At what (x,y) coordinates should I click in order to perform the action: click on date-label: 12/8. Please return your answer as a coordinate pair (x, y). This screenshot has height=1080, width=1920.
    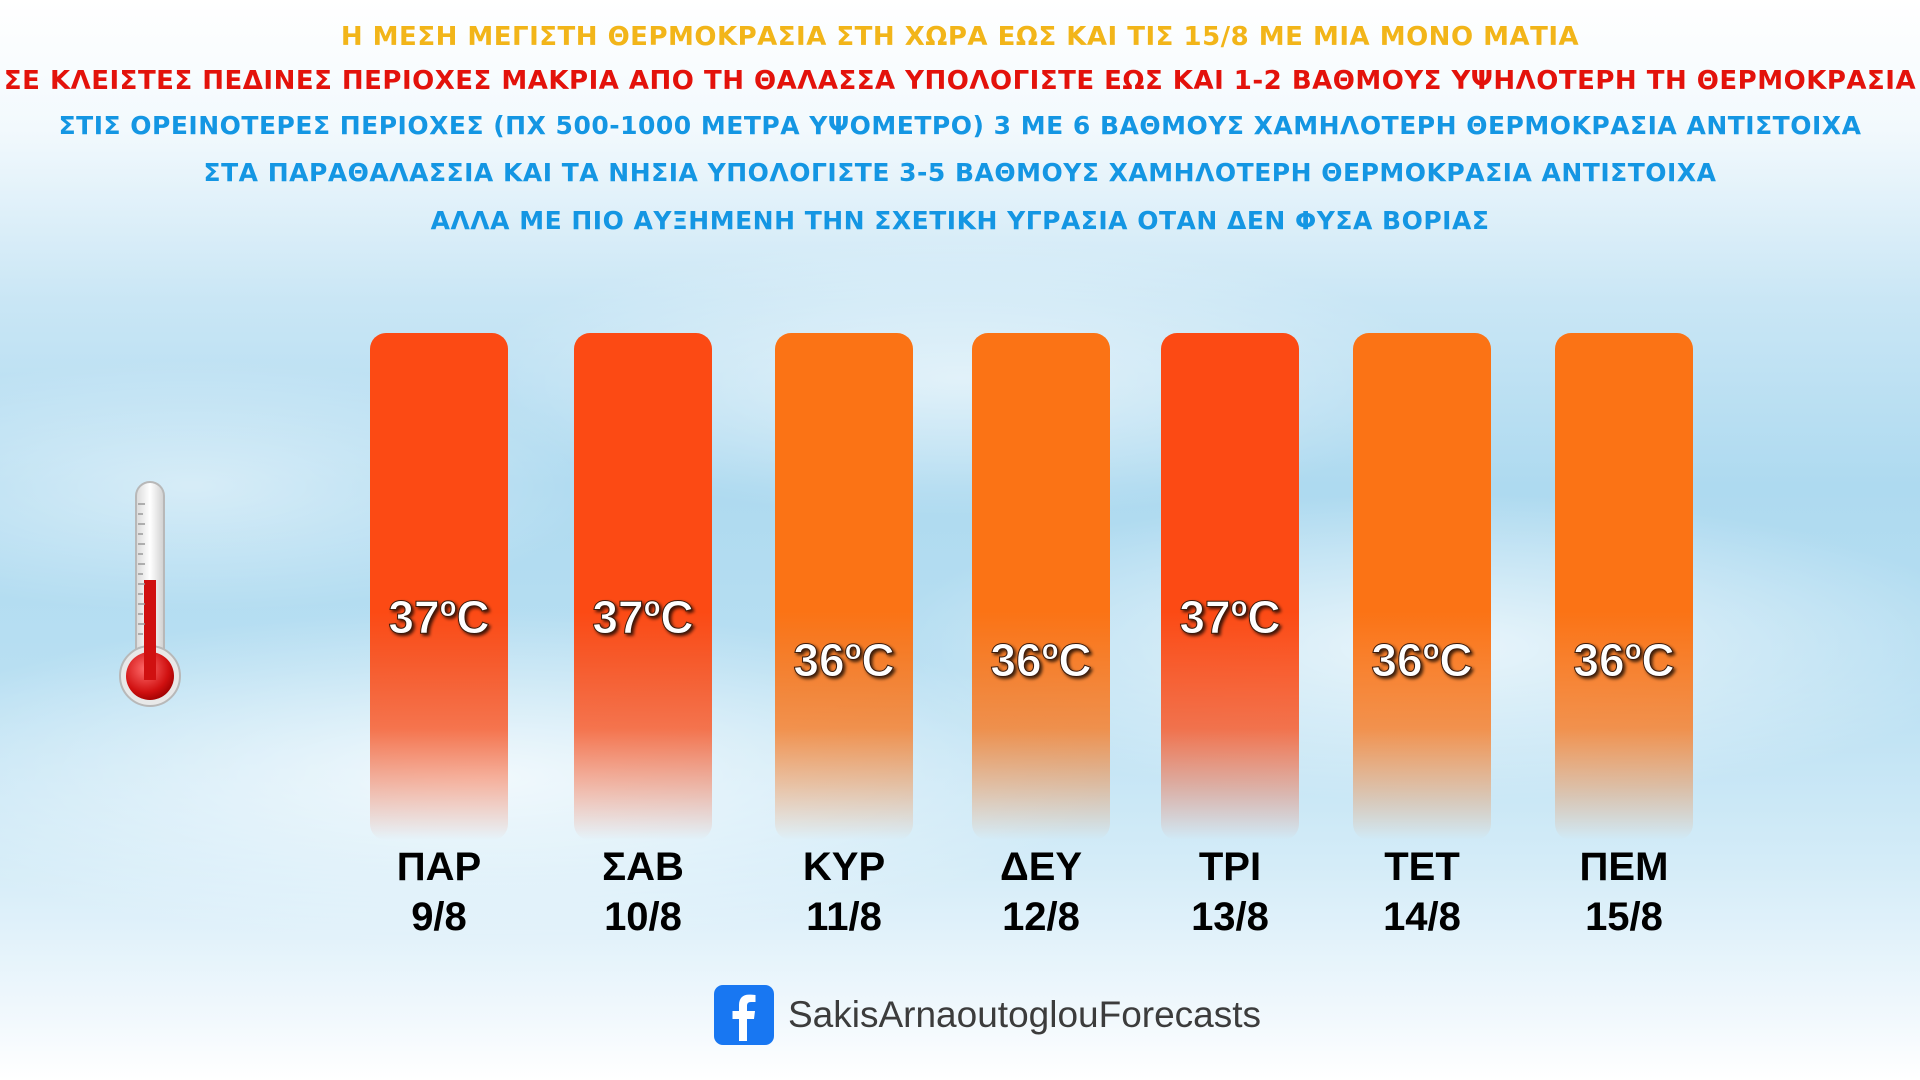
    Looking at the image, I should click on (1041, 917).